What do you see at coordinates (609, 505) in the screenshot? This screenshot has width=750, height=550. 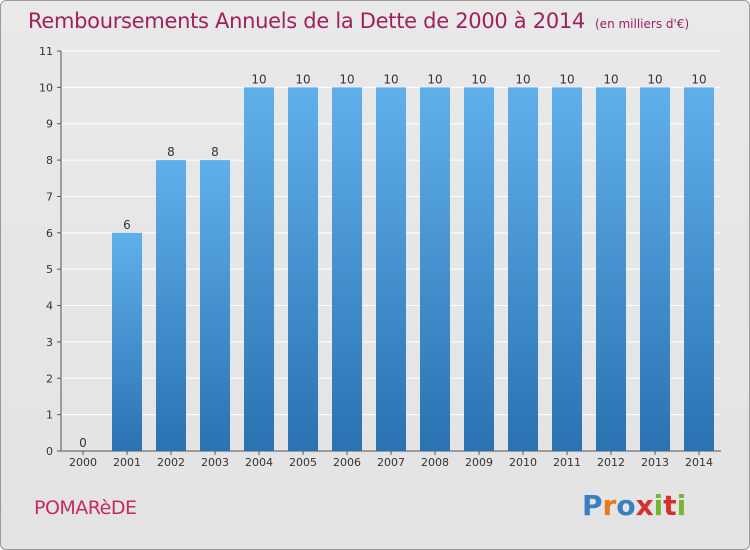 I see `logo-letter: r` at bounding box center [609, 505].